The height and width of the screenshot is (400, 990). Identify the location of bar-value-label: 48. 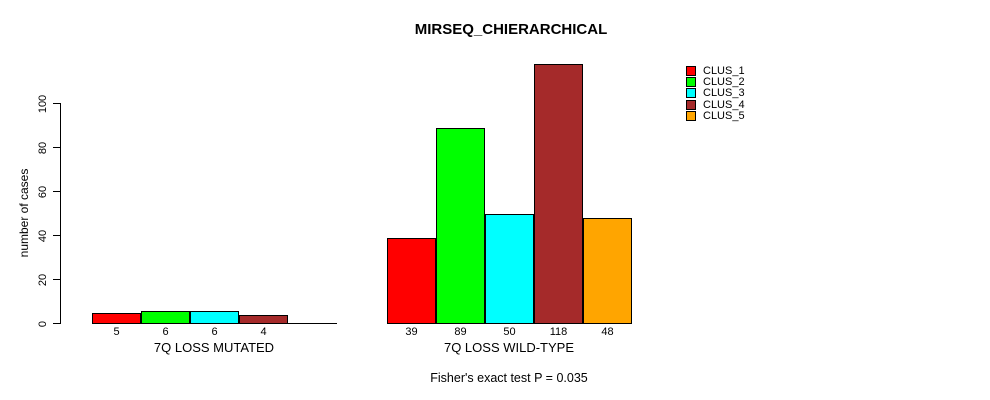
(607, 332).